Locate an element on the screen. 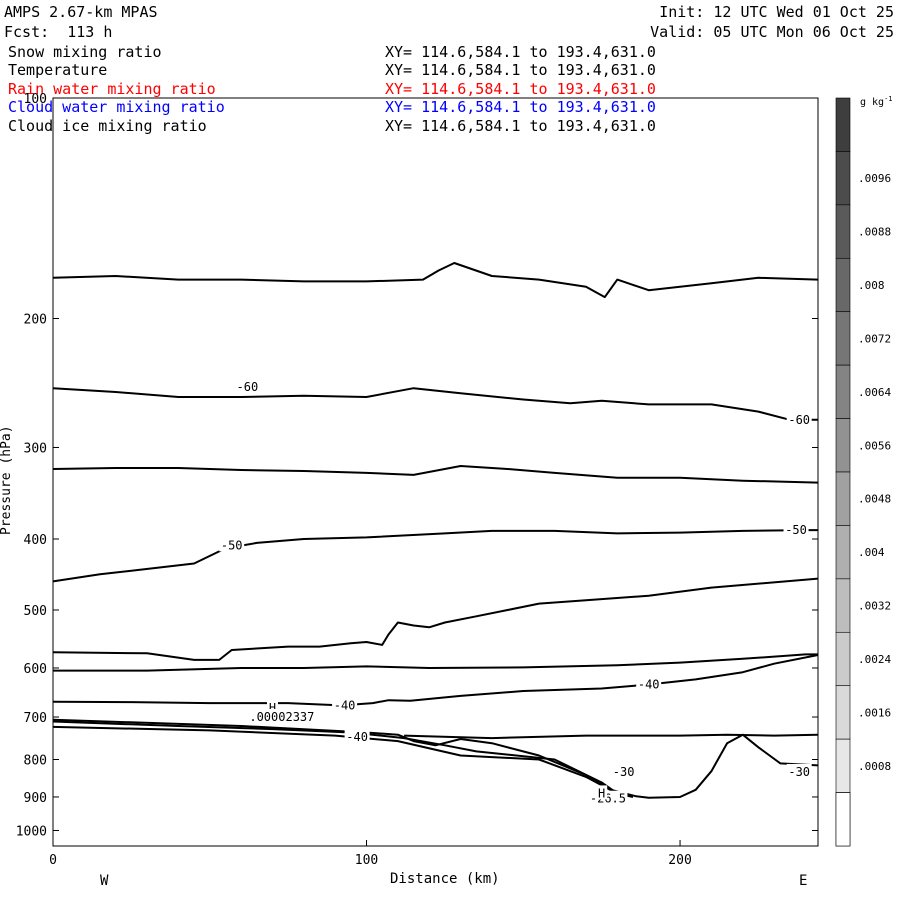 The width and height of the screenshot is (900, 900). y-tick-label: 100 is located at coordinates (35, 99).